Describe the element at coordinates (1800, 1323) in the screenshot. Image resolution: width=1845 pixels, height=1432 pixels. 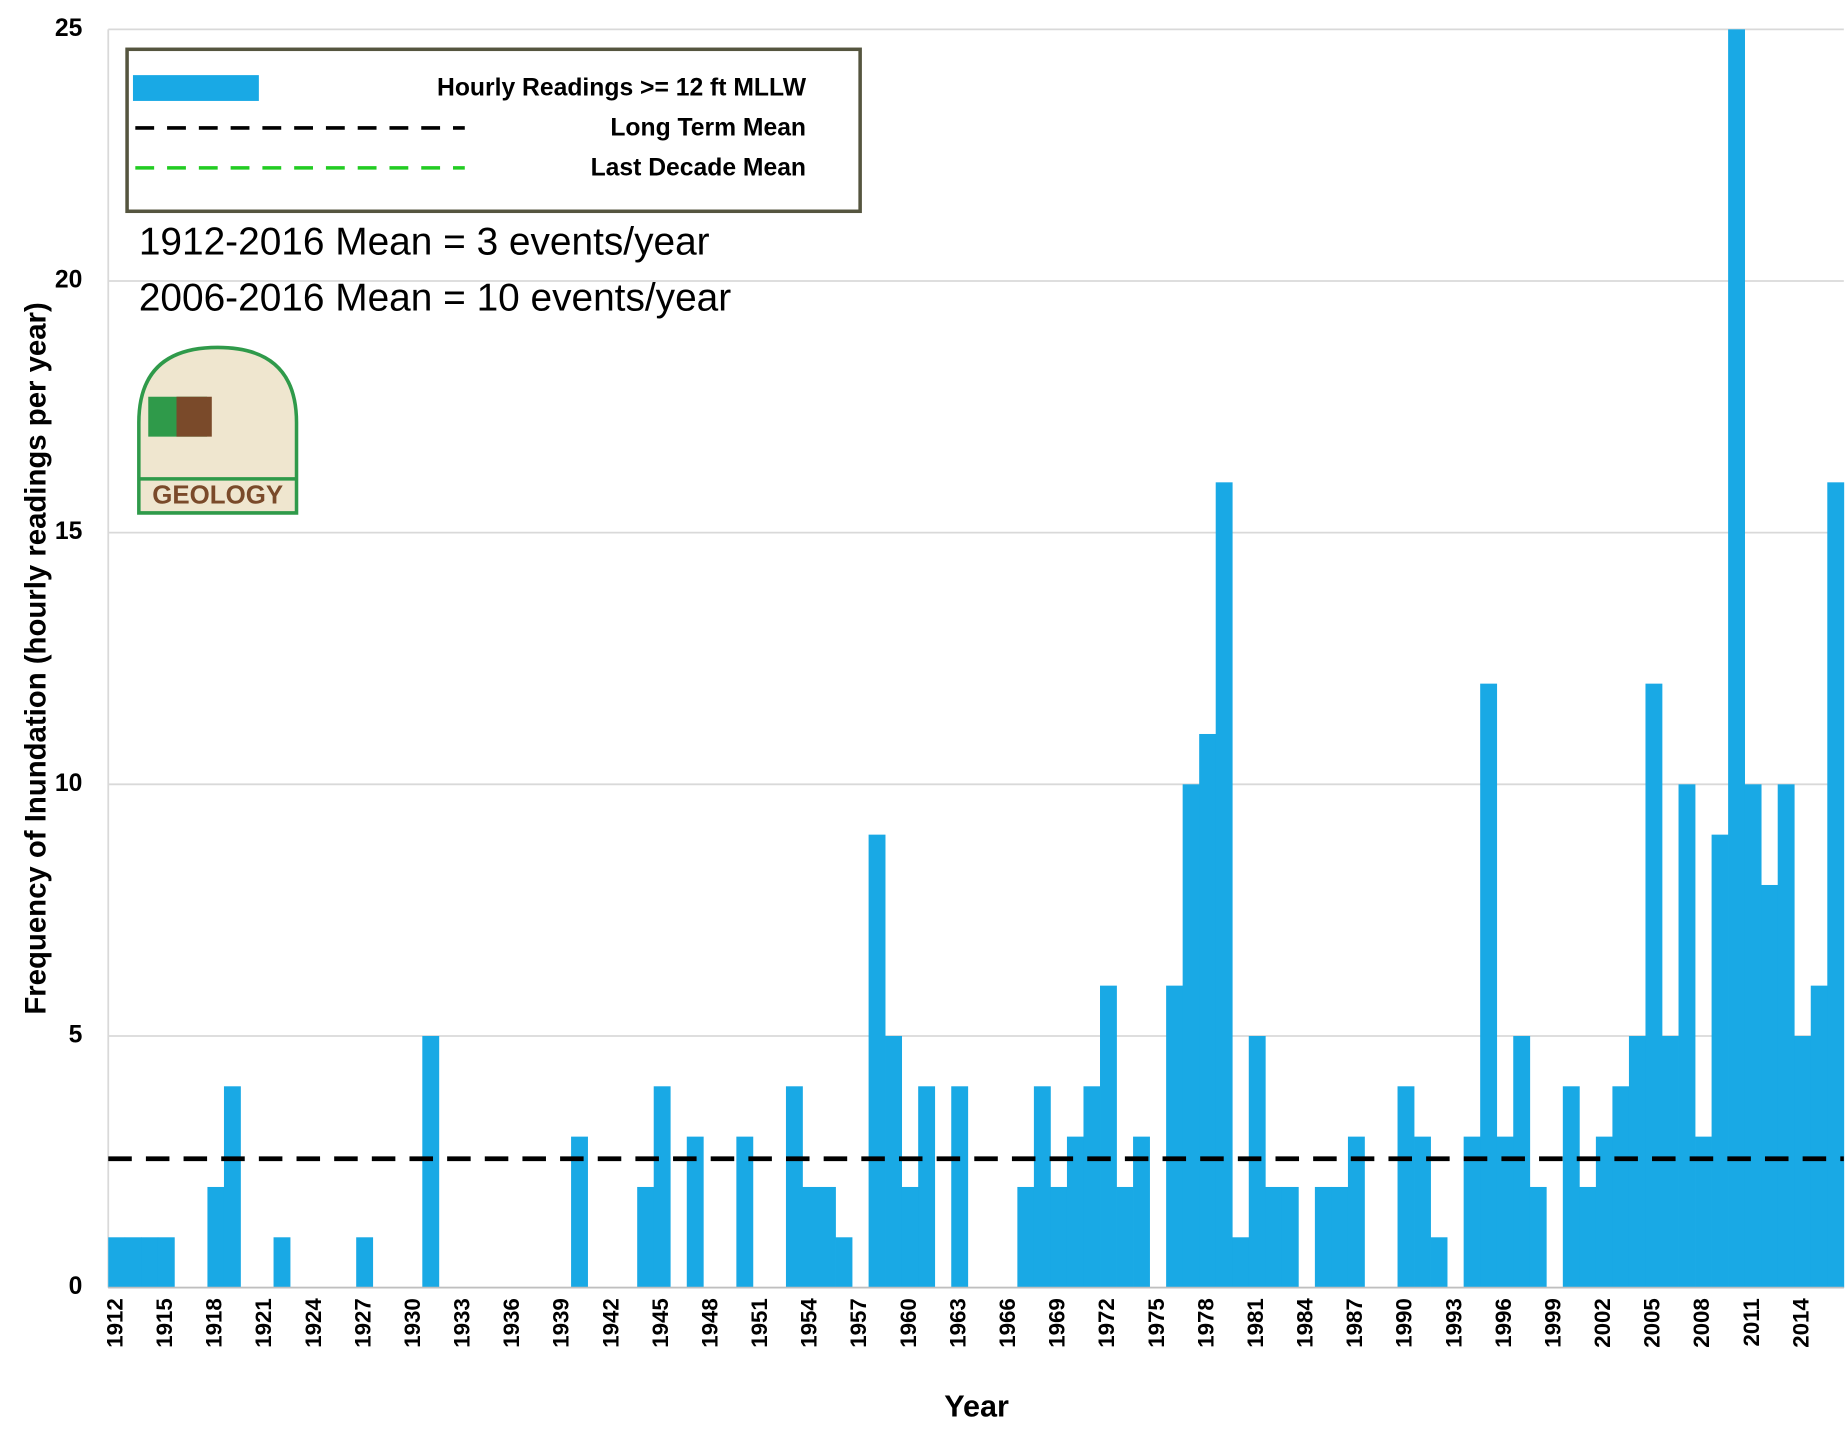
I see `x-tick-label: 2014` at that location.